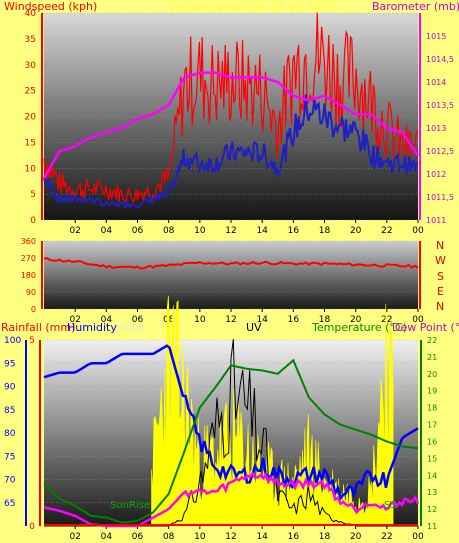 The height and width of the screenshot is (543, 459). Describe the element at coordinates (436, 36) in the screenshot. I see `barometer-ytick-label: 1015` at that location.